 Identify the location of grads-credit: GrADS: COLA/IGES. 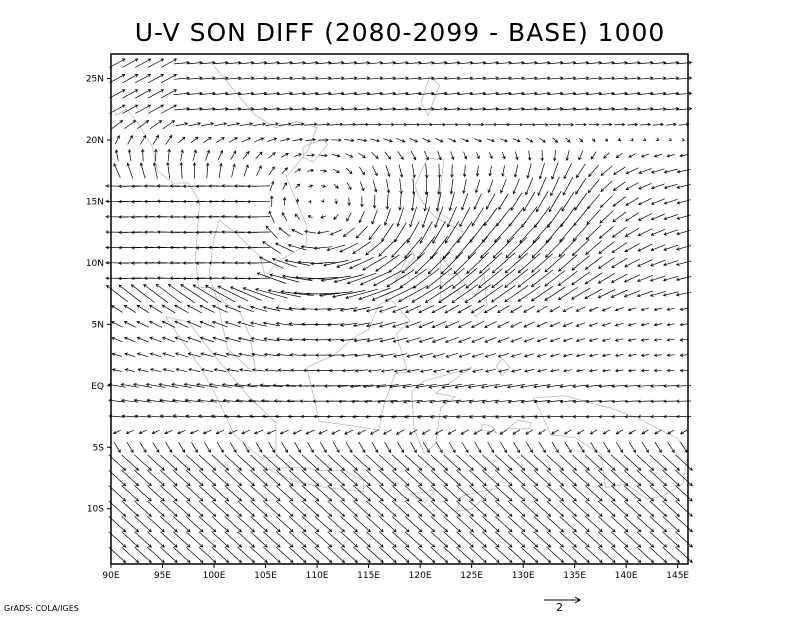
(41, 608).